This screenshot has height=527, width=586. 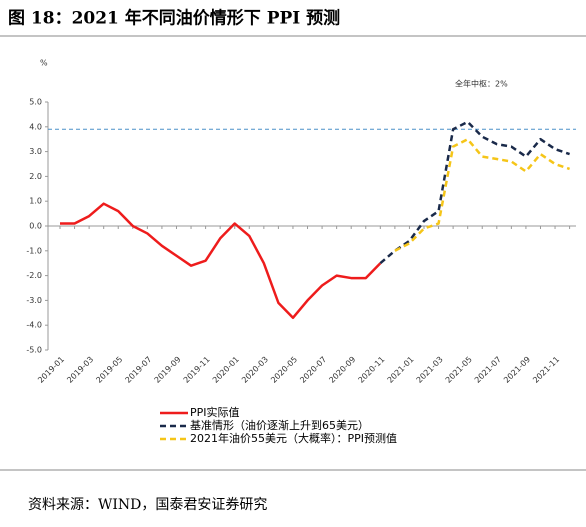 I want to click on x-tick-label: 2020-11, so click(x=371, y=370).